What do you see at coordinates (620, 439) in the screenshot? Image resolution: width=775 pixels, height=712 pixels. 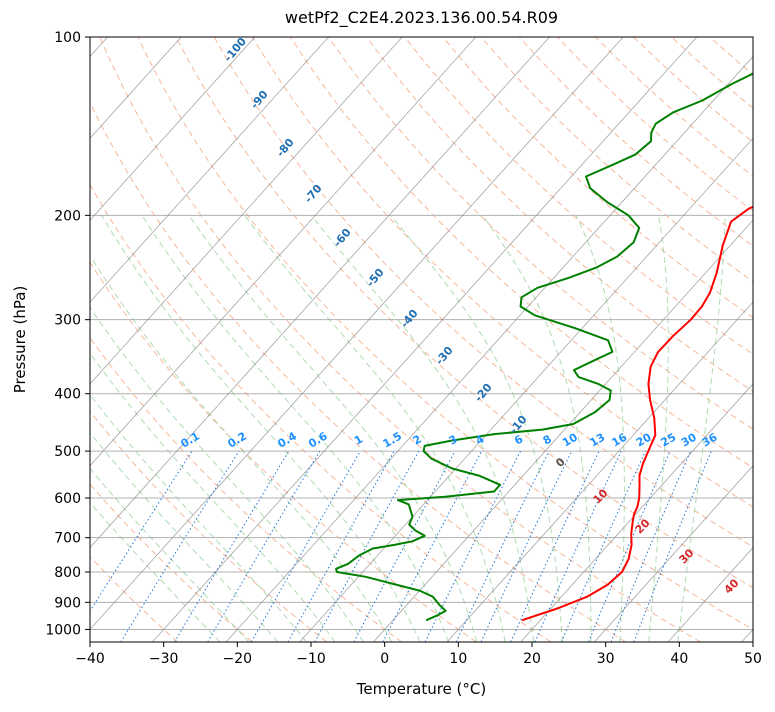 I see `mixing-ratio-label: 16` at bounding box center [620, 439].